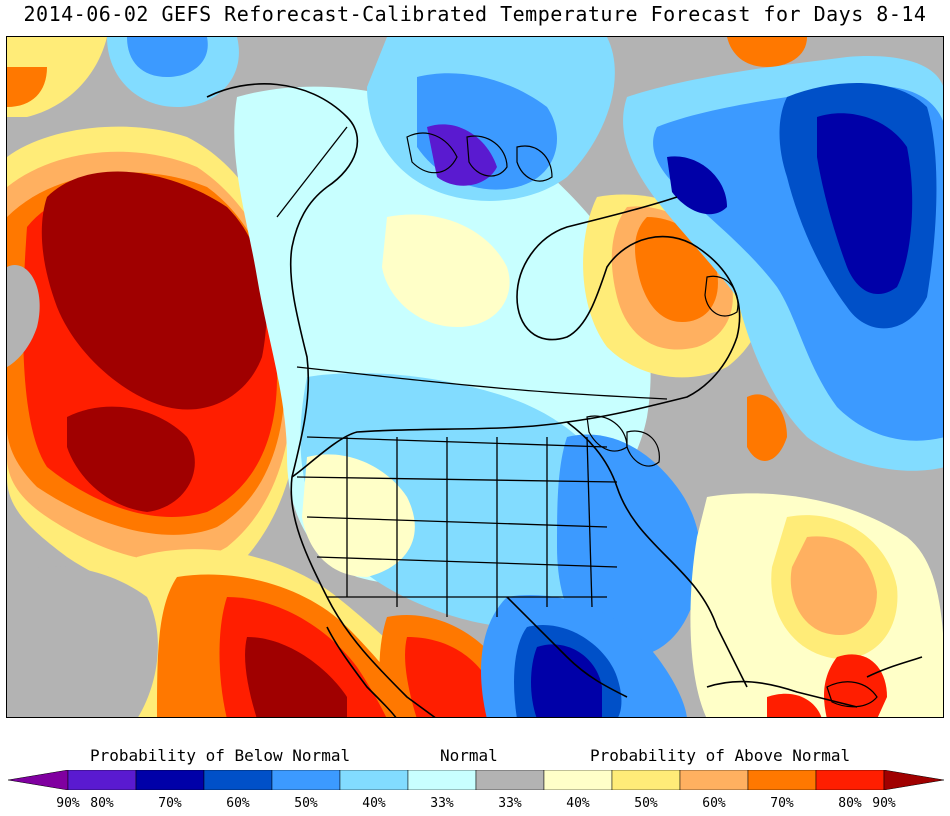  I want to click on color-legend, so click(476, 780).